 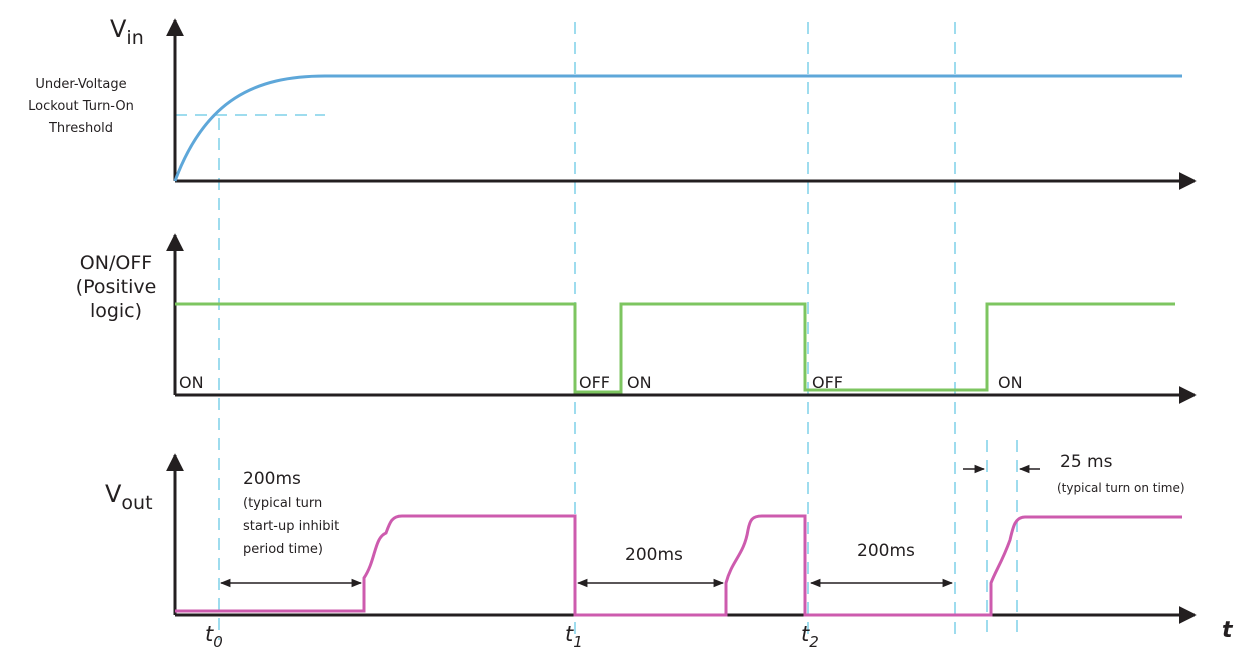 What do you see at coordinates (116, 311) in the screenshot?
I see `onoff-label-line3: logic)` at bounding box center [116, 311].